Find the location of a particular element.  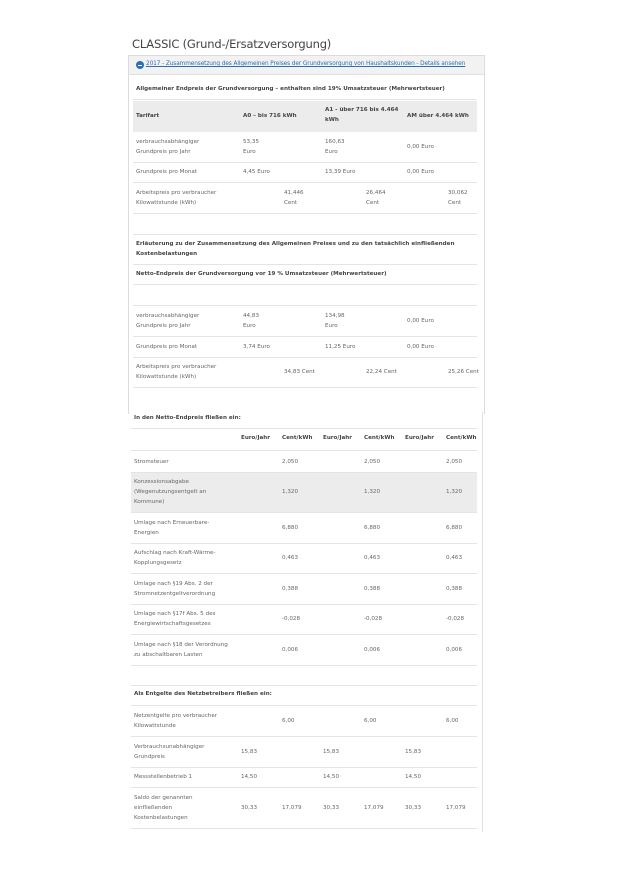

row-label: Grundpreis is located at coordinates (149, 756).